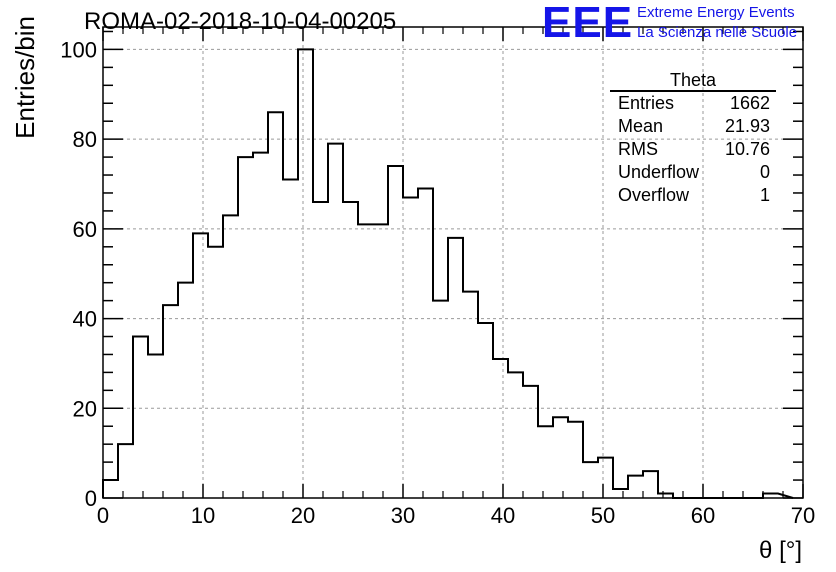  Describe the element at coordinates (764, 195) in the screenshot. I see `stats-value: 1` at that location.